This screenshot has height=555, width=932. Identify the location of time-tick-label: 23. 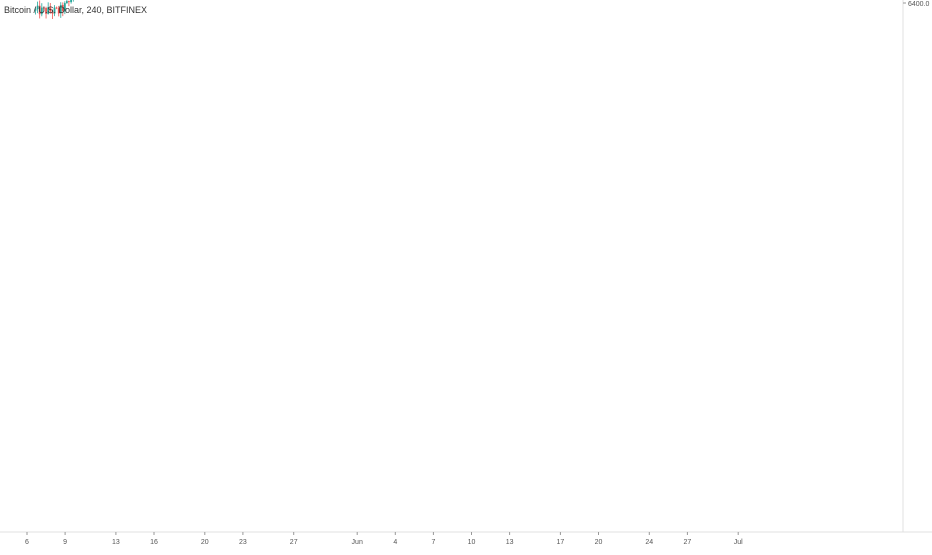
(243, 542).